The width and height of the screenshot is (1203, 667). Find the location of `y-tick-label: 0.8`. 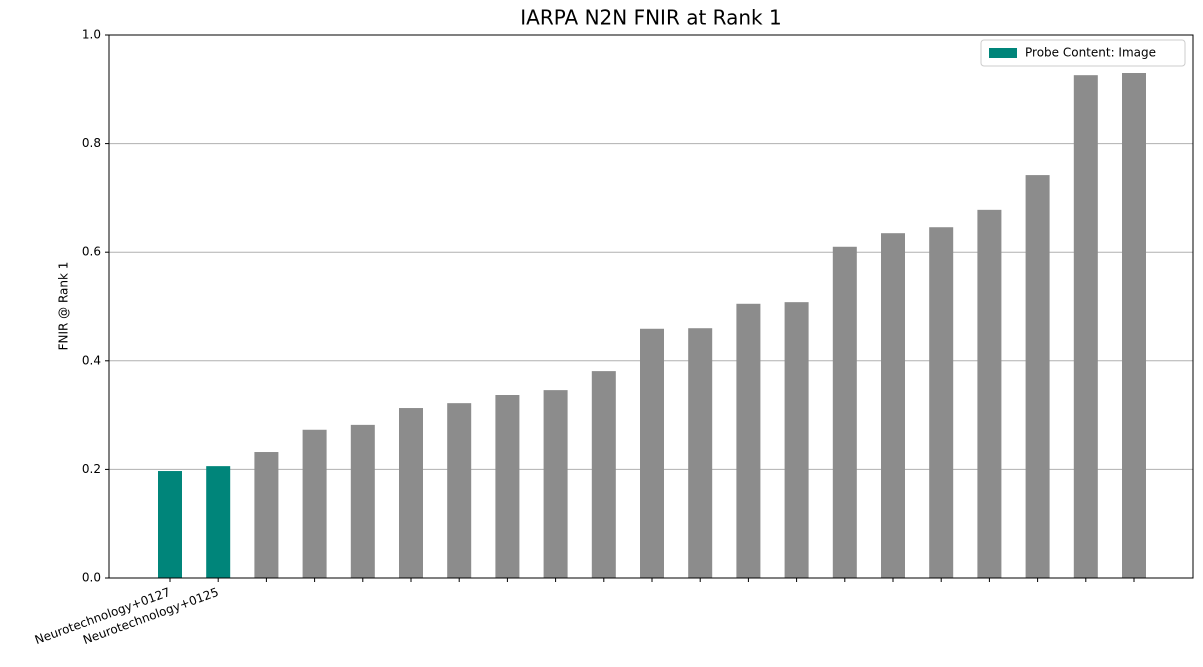

y-tick-label: 0.8 is located at coordinates (91, 143).